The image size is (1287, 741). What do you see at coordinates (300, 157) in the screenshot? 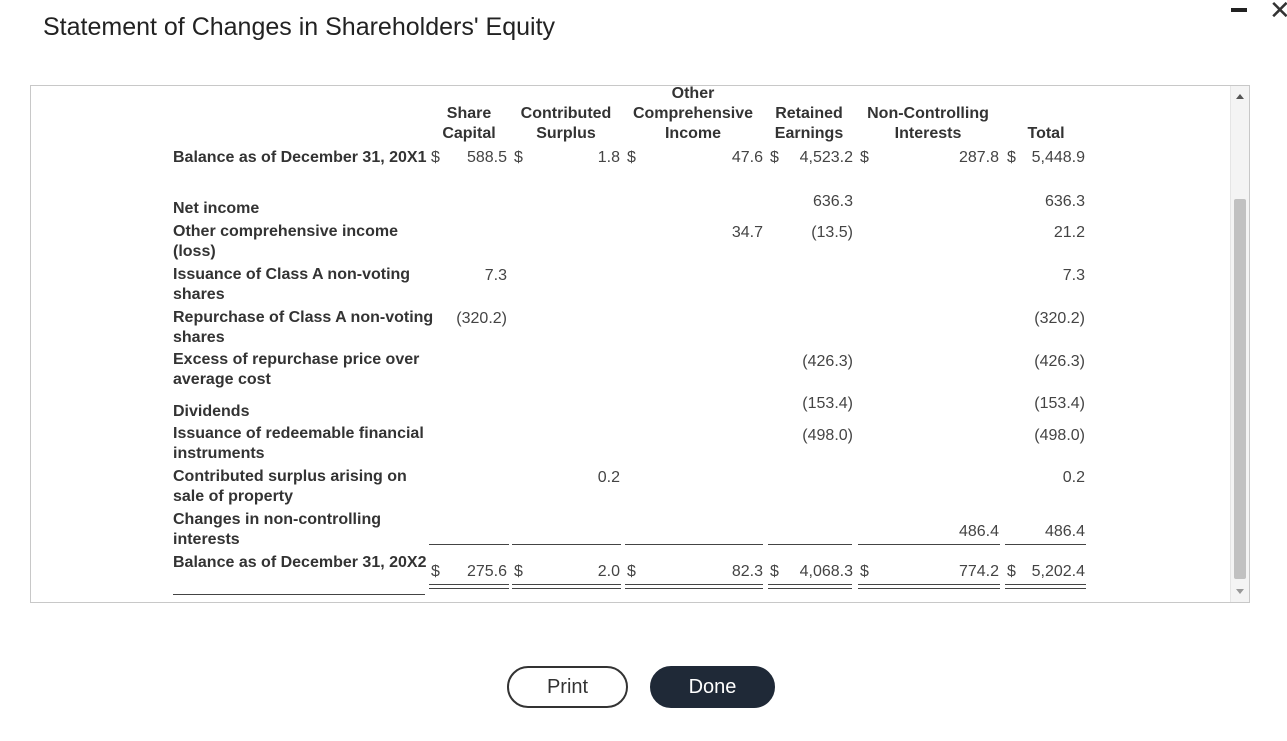
I see `row-label-opening-balance: Balance as of December 31, 20X1` at bounding box center [300, 157].